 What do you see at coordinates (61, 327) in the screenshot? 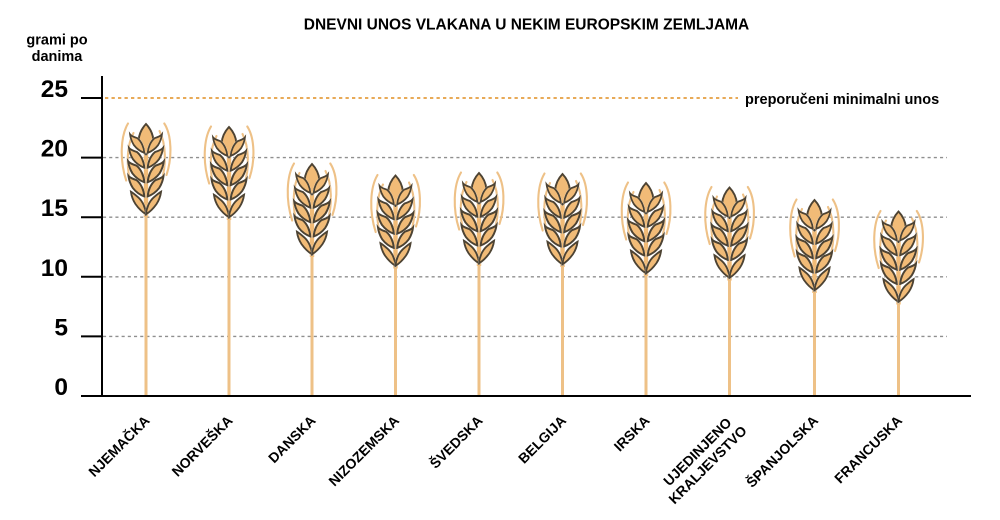
I see `svg-text: 5` at bounding box center [61, 327].